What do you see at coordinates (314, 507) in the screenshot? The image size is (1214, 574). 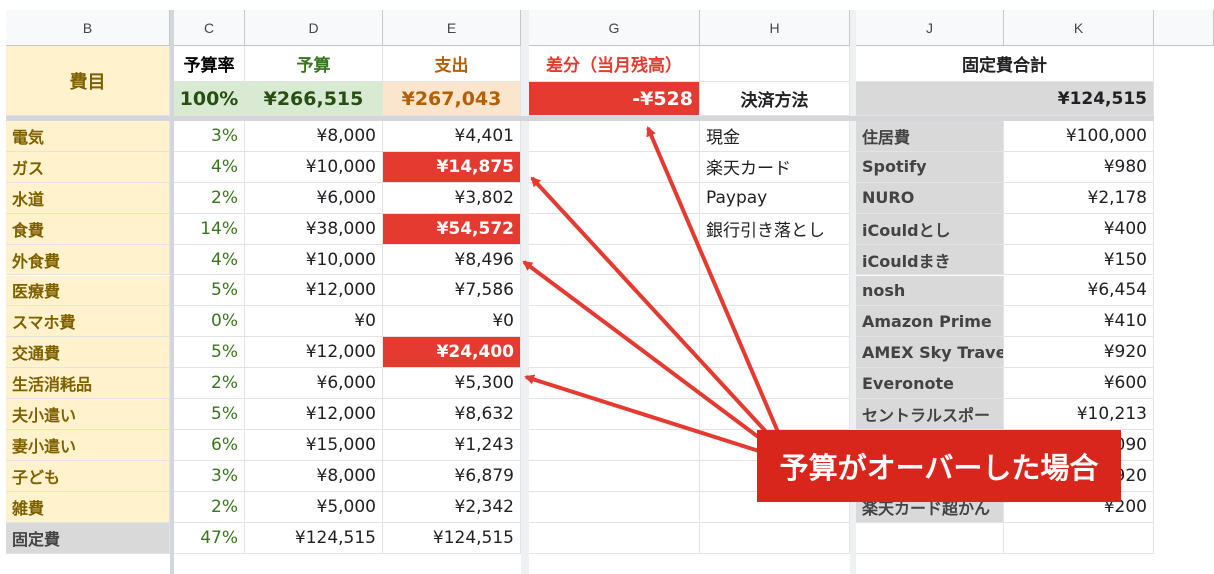 I see `budget-cell: ¥5,000` at bounding box center [314, 507].